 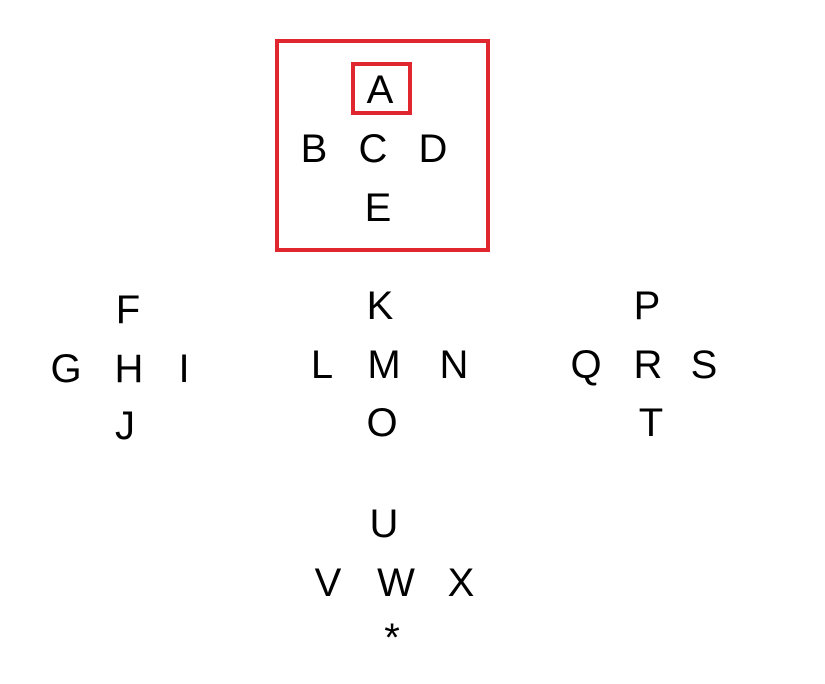 What do you see at coordinates (382, 423) in the screenshot?
I see `letter-o: O` at bounding box center [382, 423].